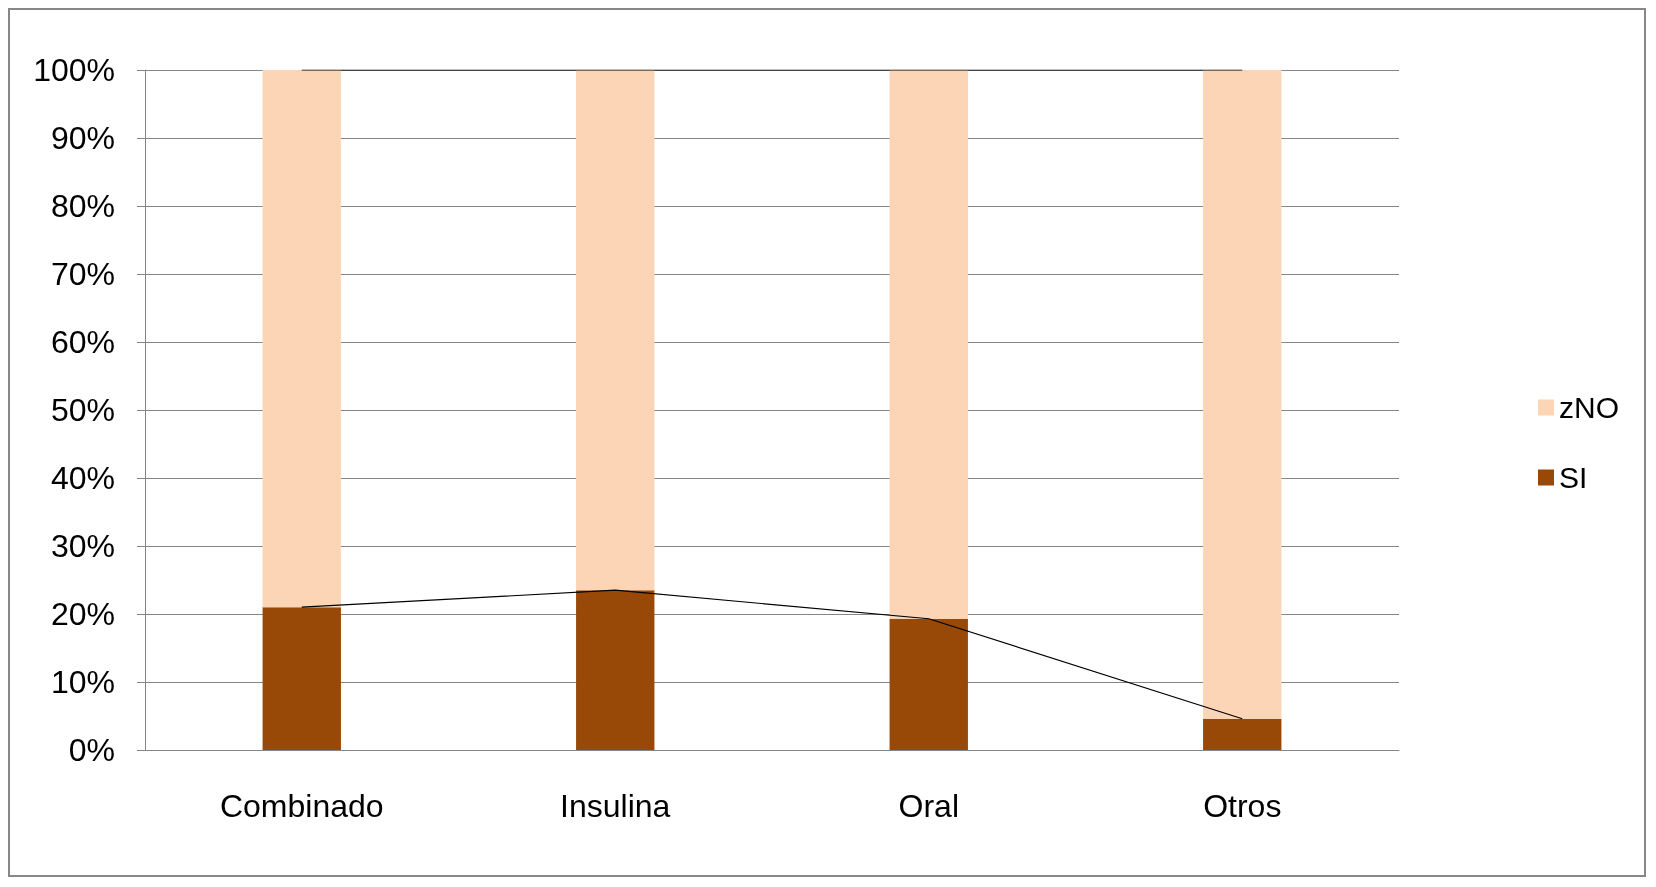 Image resolution: width=1656 pixels, height=887 pixels. Describe the element at coordinates (615, 806) in the screenshot. I see `x-tick-label: Insulina` at that location.